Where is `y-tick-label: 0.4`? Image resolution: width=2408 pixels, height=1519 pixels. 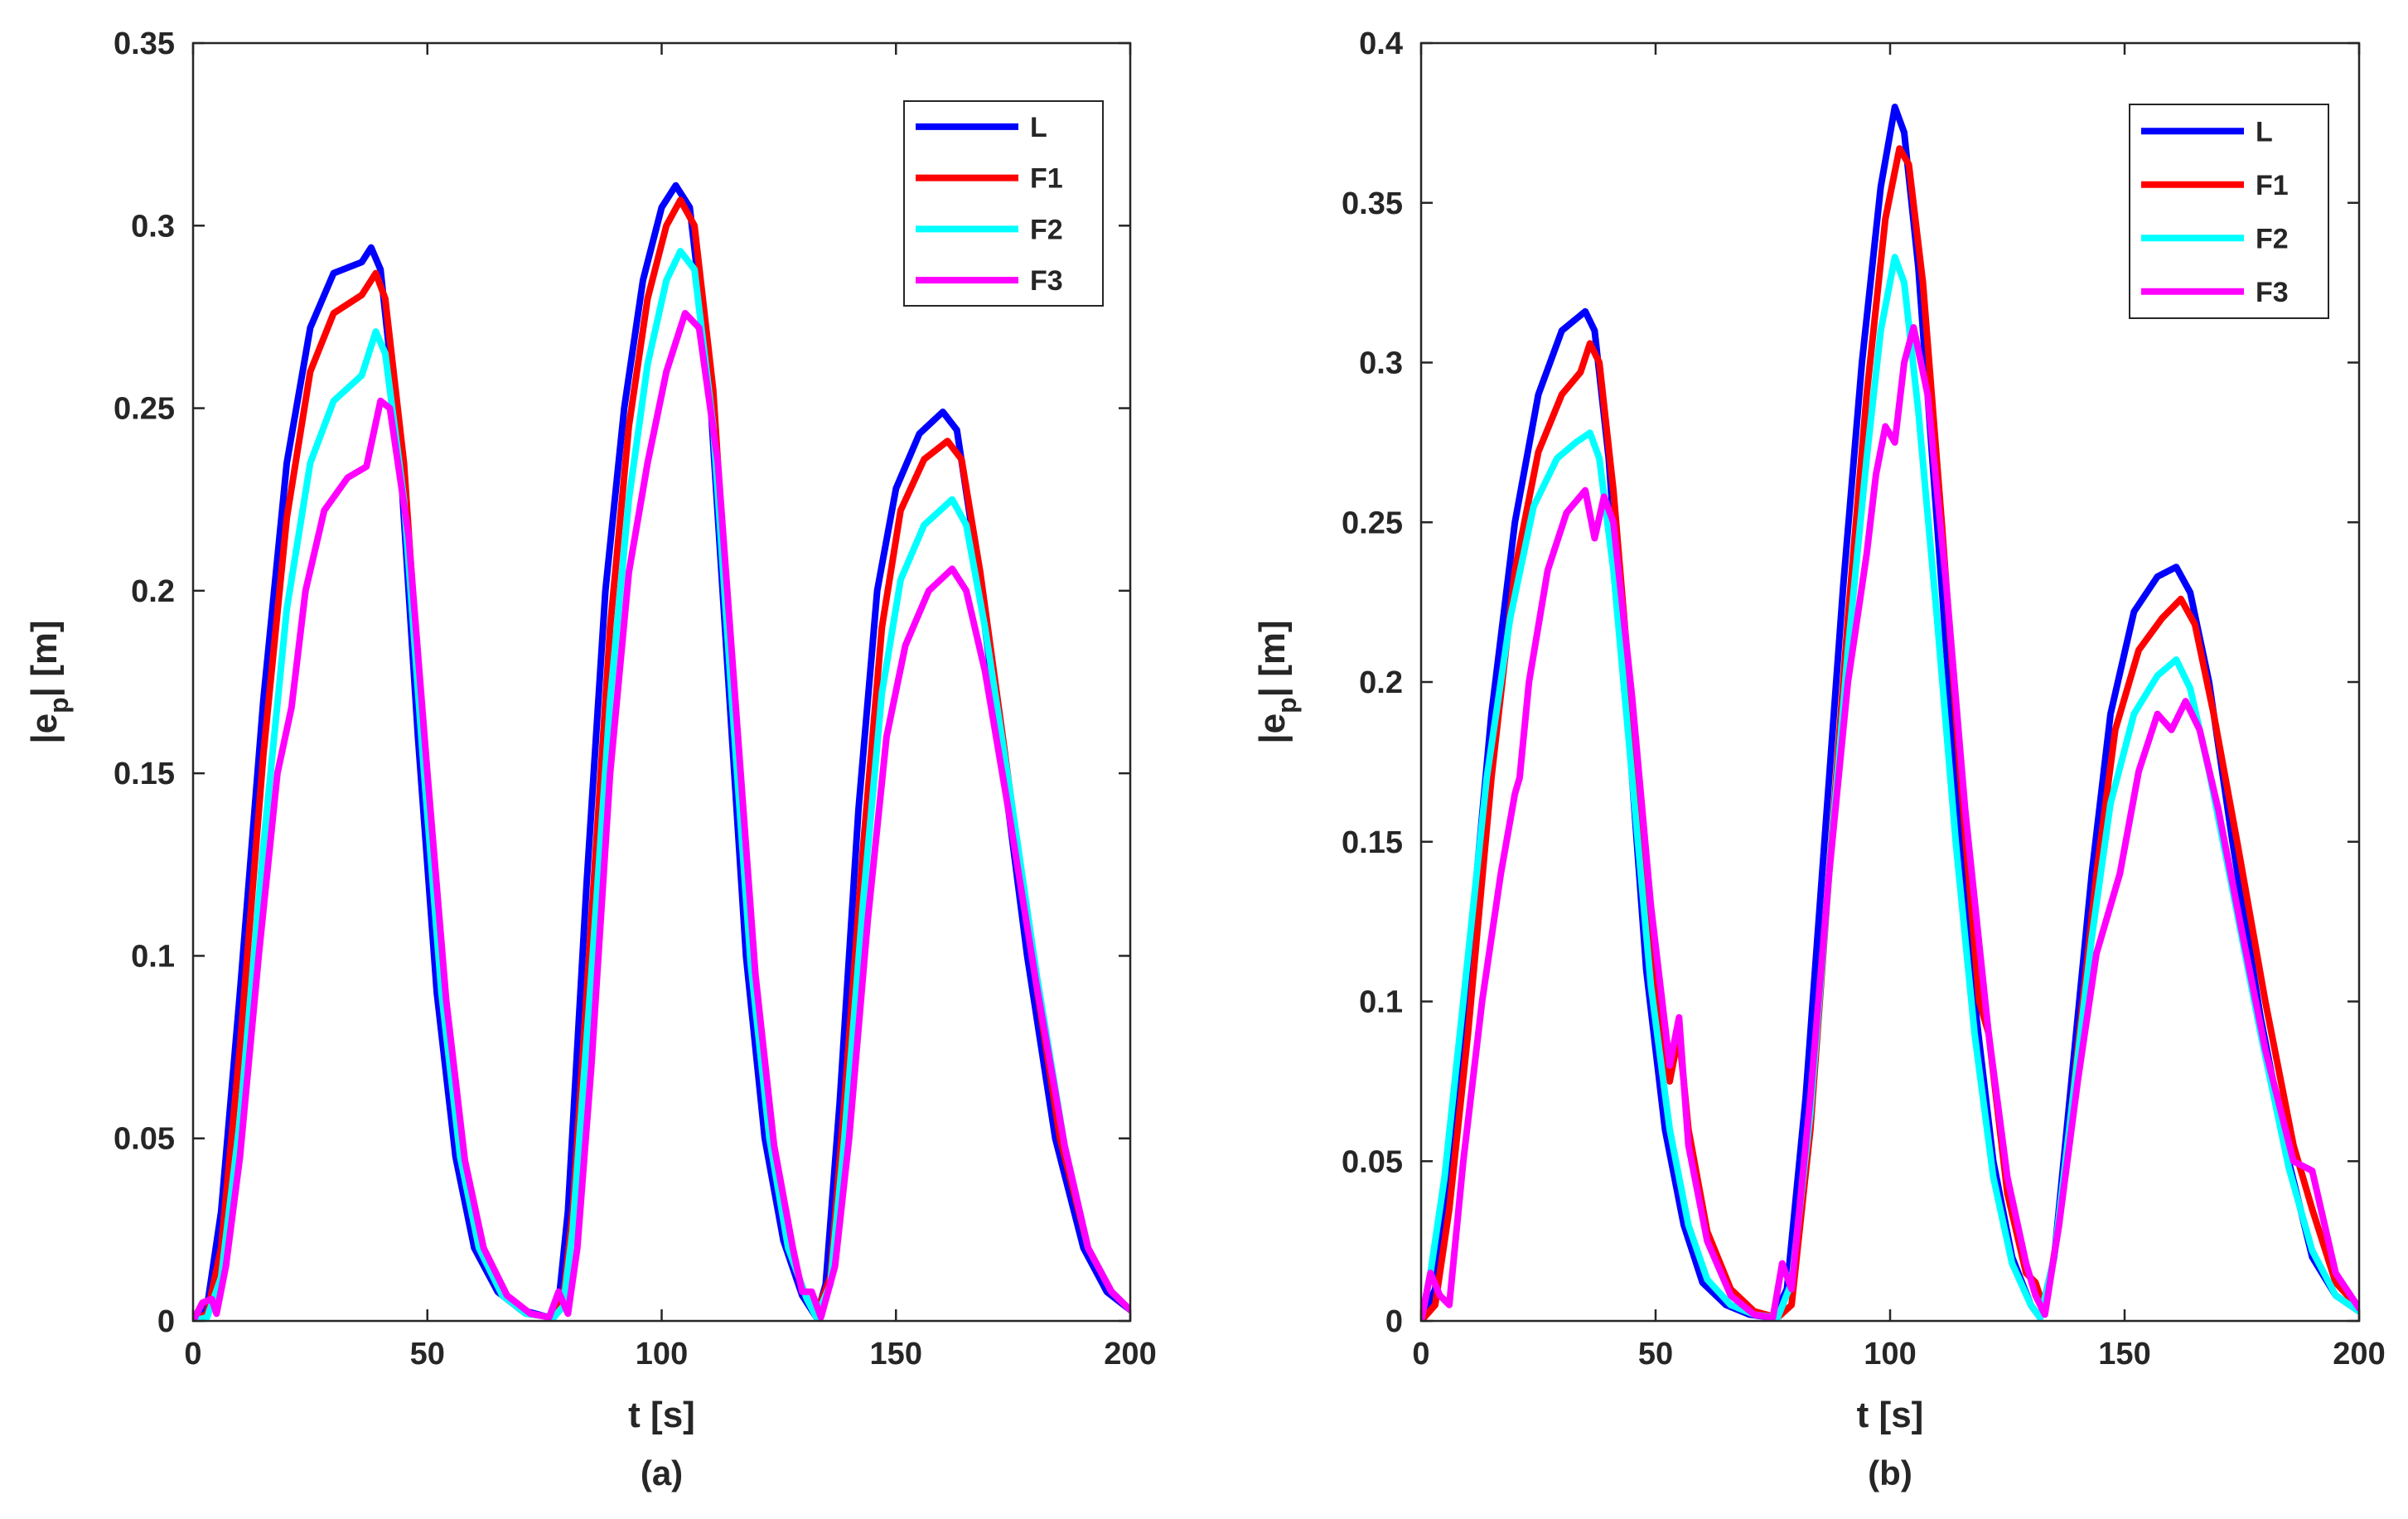
y-tick-label: 0.4 is located at coordinates (1381, 44).